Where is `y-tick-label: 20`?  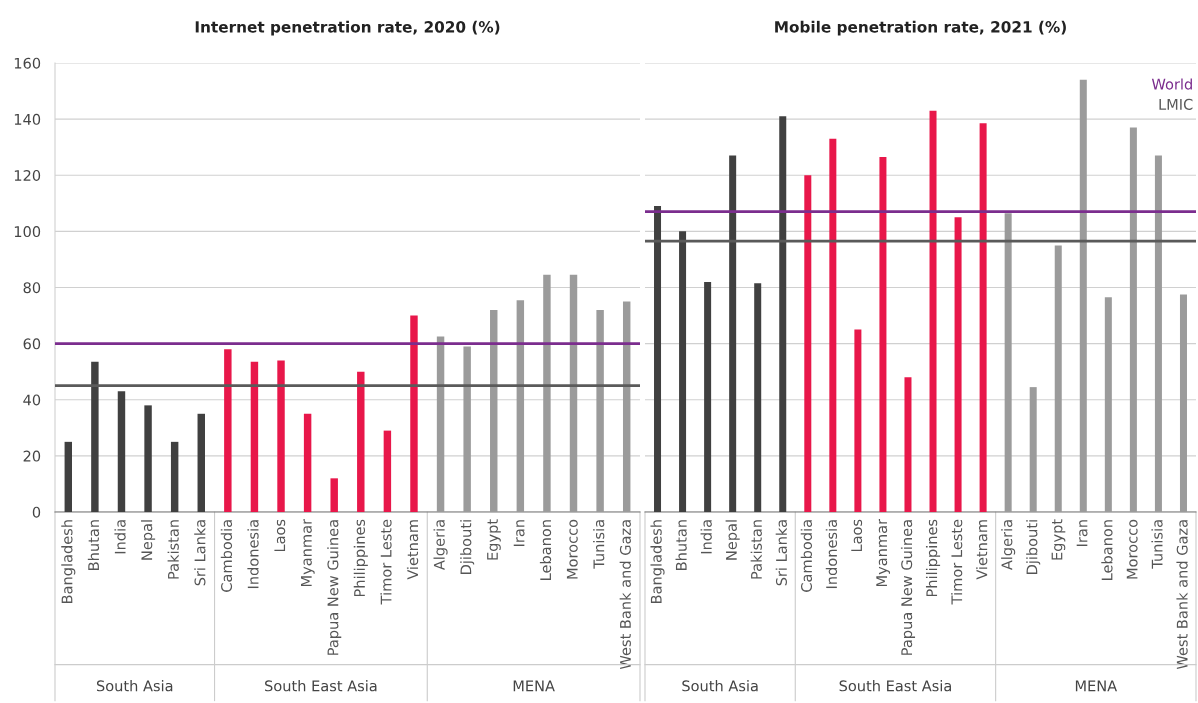
y-tick-label: 20 is located at coordinates (32, 456).